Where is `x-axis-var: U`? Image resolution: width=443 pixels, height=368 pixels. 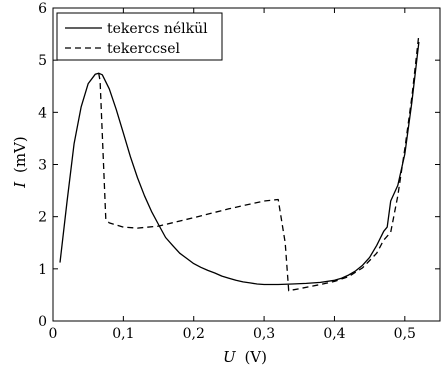 x-axis-var: U is located at coordinates (230, 357).